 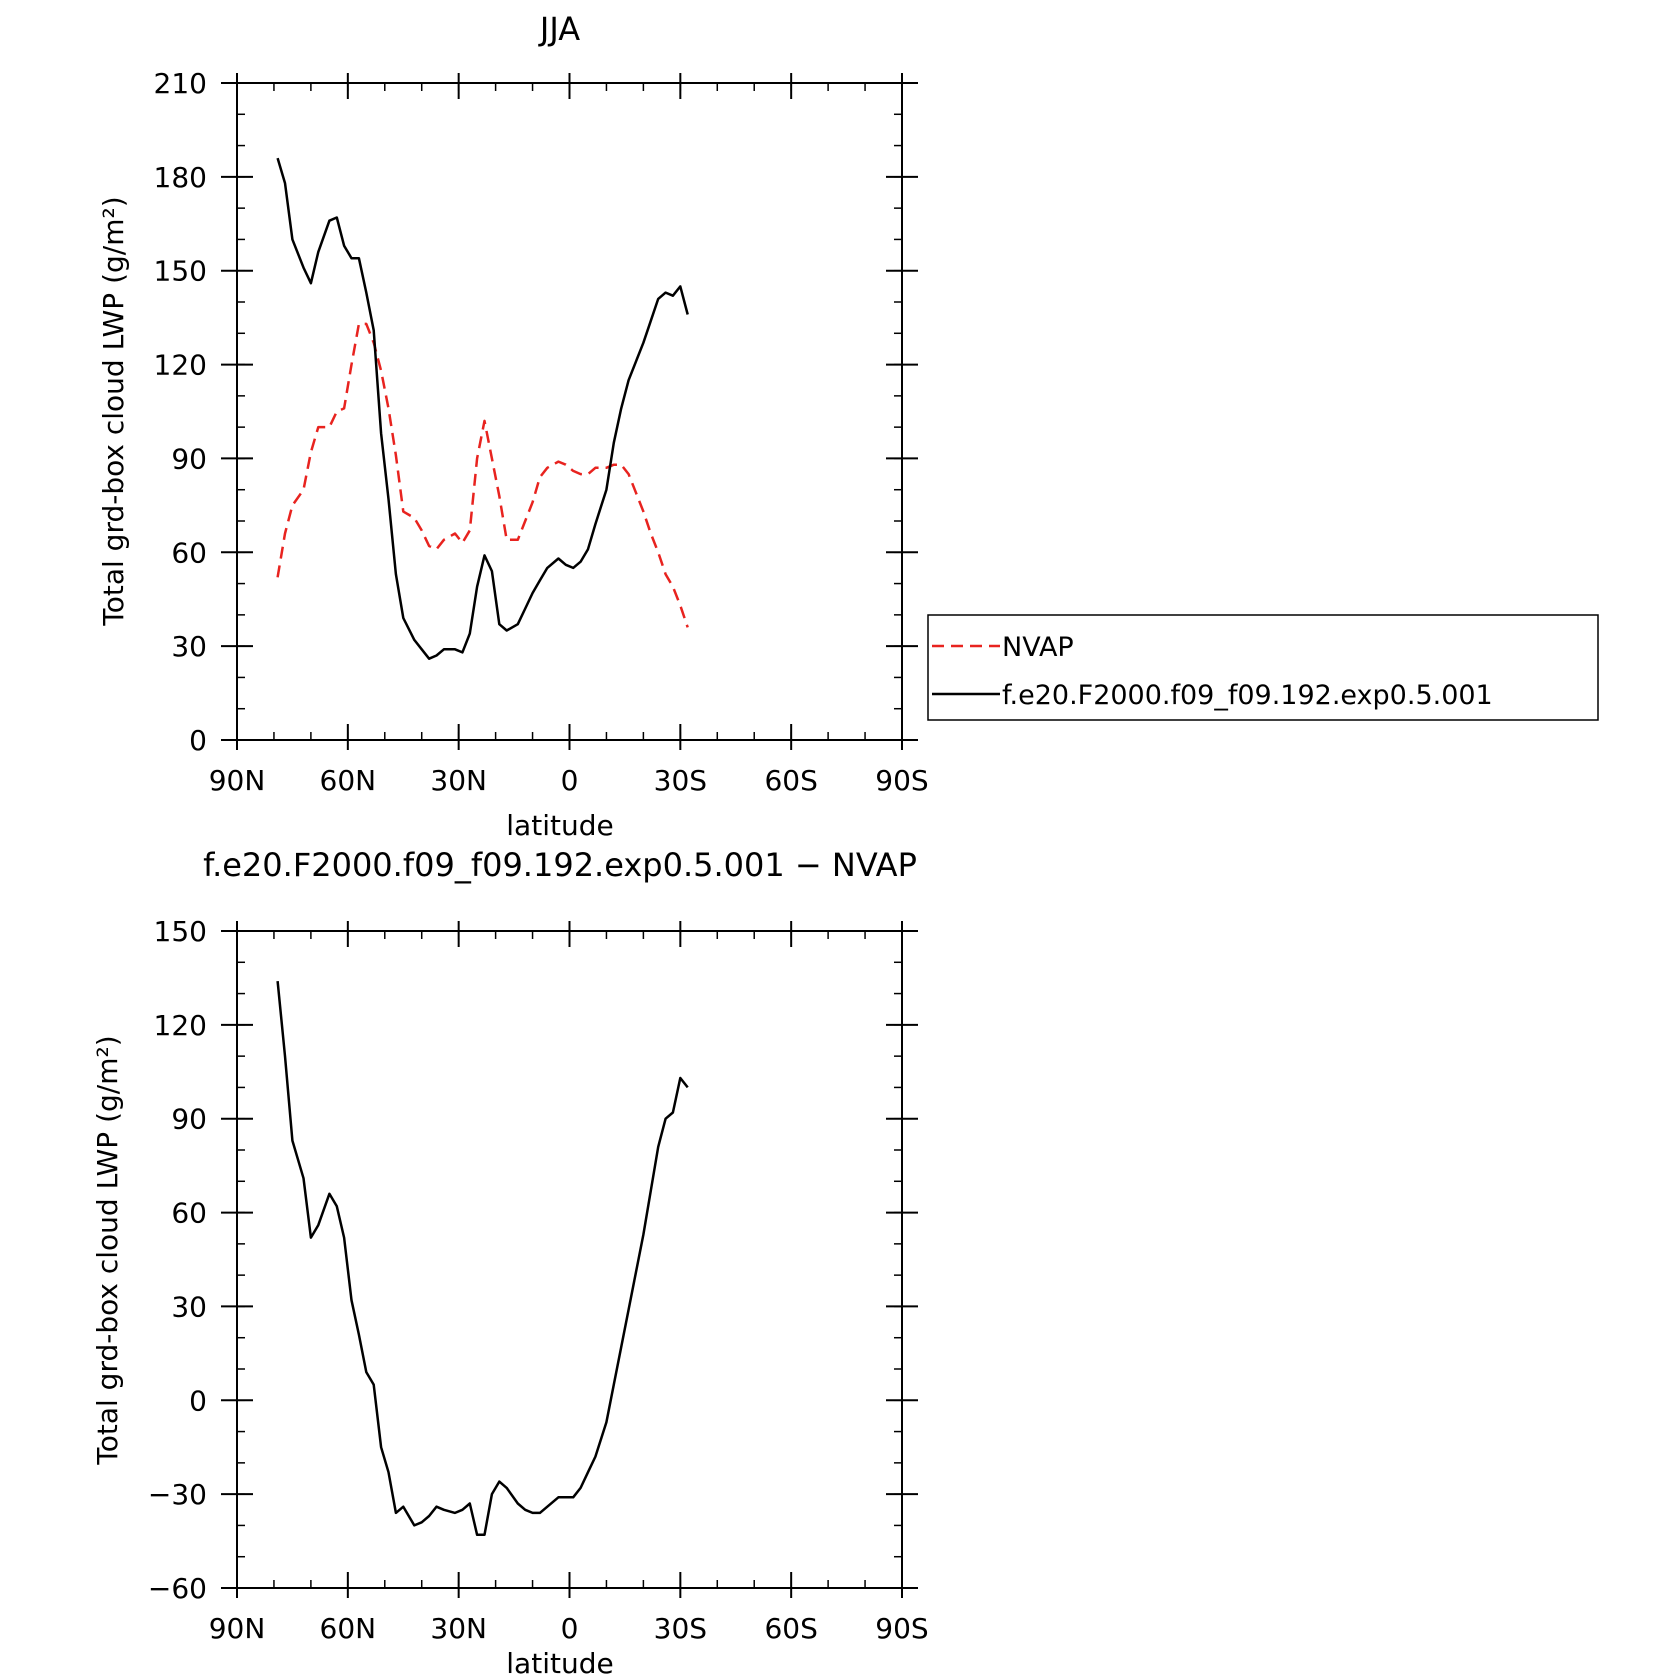 I want to click on y-tick-label: −60, so click(x=177, y=1588).